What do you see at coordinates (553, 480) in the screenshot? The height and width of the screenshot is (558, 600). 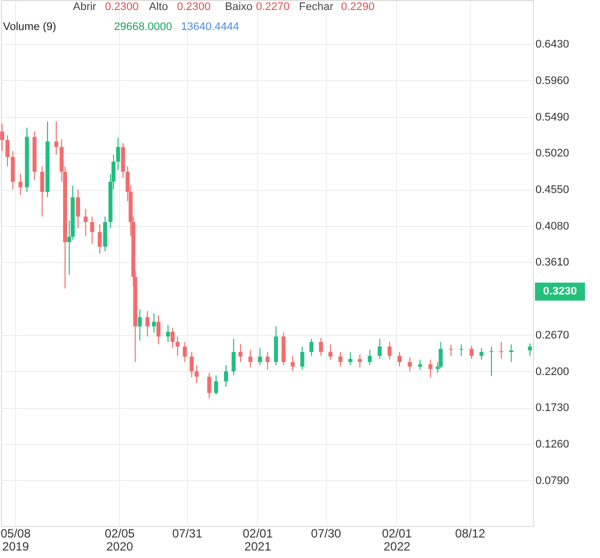 I see `y-tick-label: 0.0790` at bounding box center [553, 480].